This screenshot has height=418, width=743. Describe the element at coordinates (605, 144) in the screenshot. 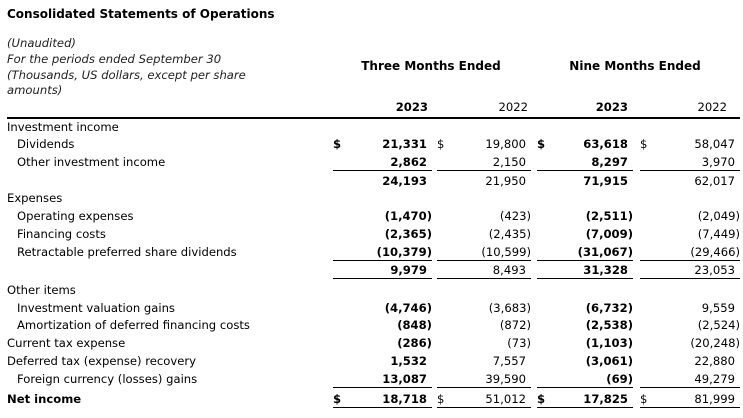

I see `cell-value: 63,618` at that location.